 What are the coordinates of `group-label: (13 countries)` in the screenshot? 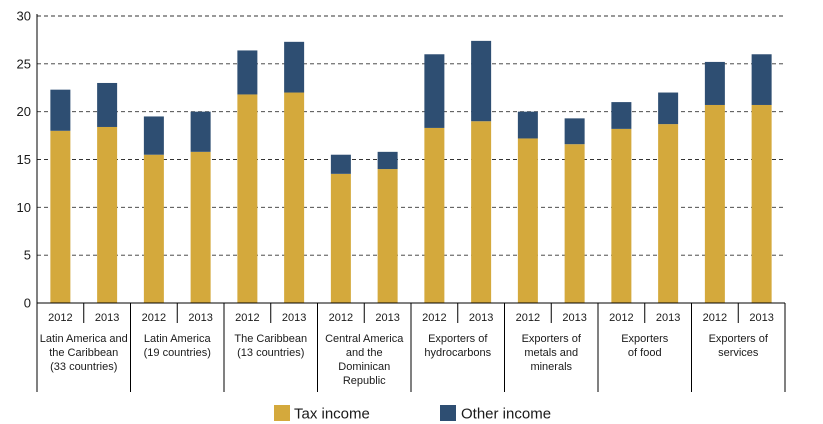 It's located at (270, 353).